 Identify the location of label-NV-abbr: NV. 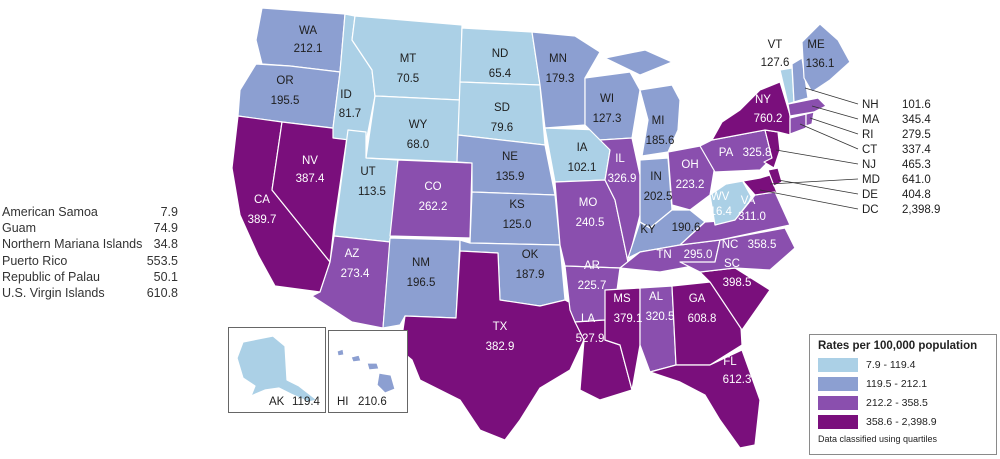
(310, 161).